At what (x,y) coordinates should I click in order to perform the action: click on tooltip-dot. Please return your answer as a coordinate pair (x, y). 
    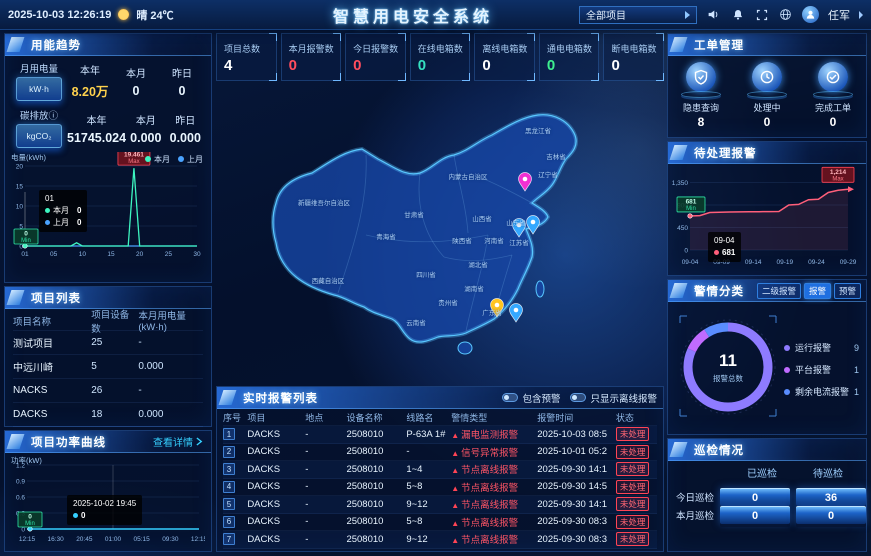
    Looking at the image, I should click on (75, 515).